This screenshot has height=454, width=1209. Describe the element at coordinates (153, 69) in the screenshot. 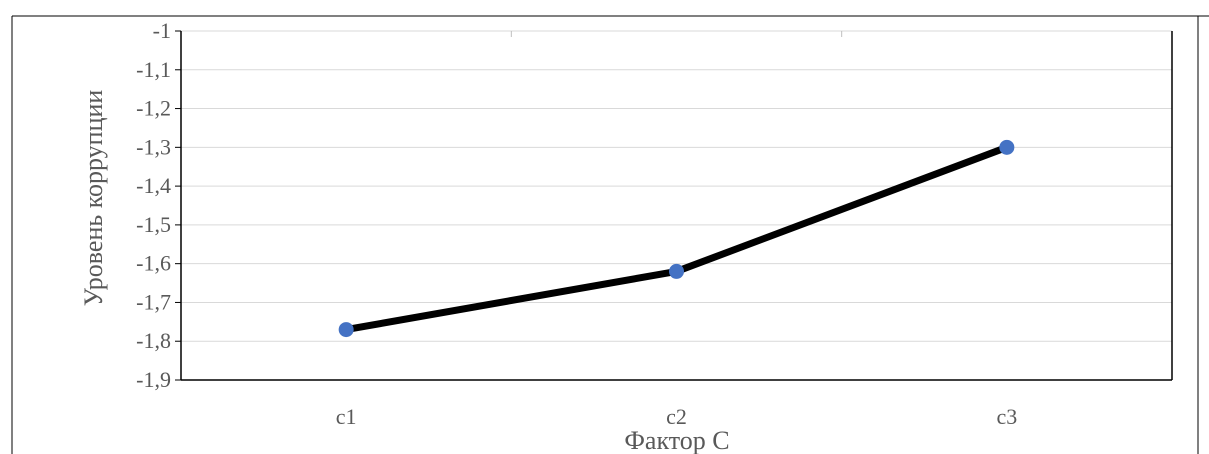

I see `y-tick-label: -1,1` at that location.